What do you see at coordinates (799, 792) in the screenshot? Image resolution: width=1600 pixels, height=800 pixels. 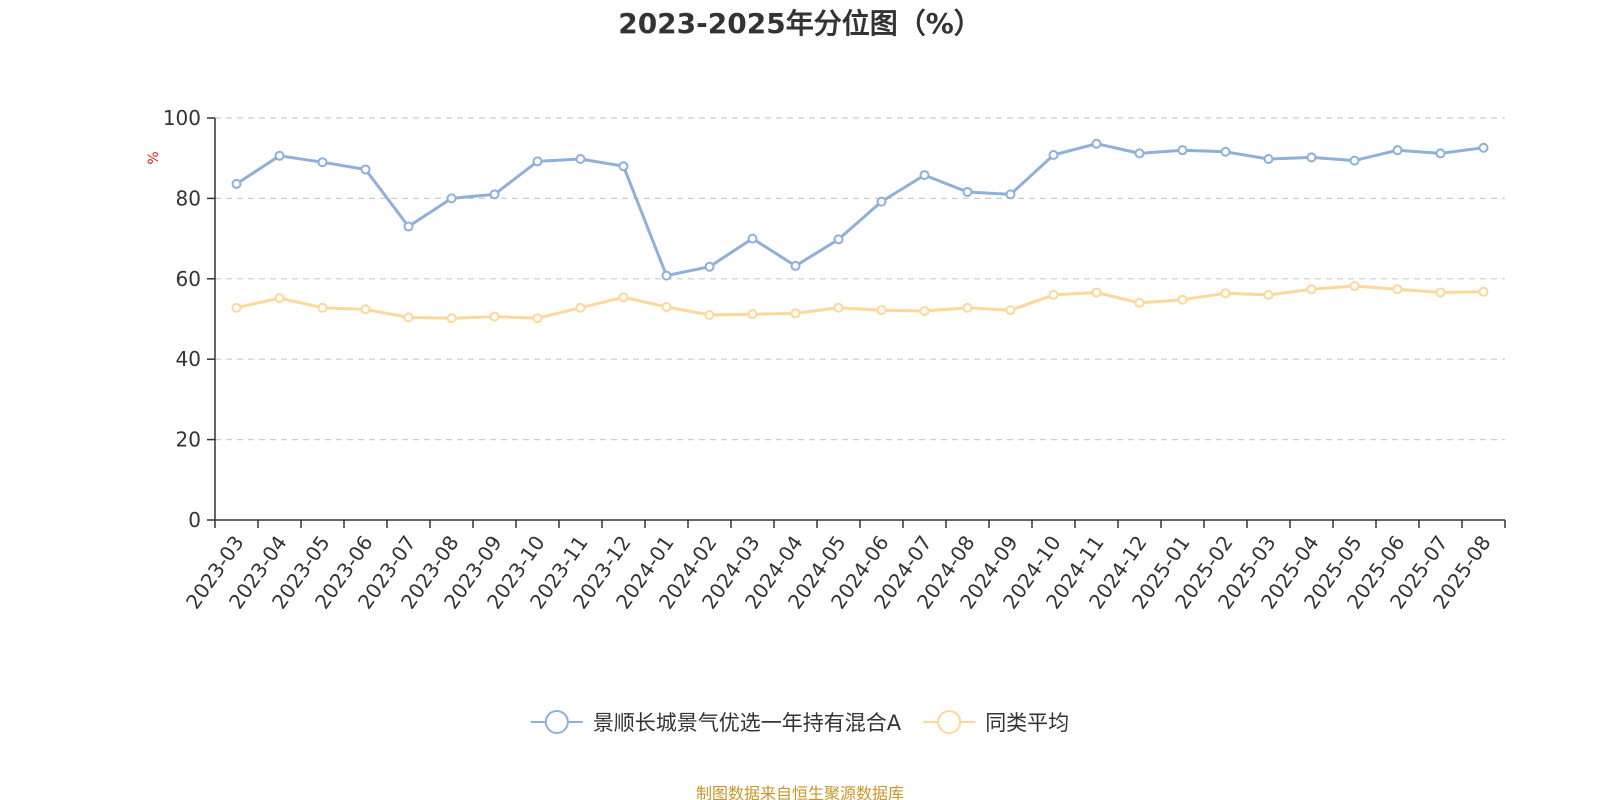 I see `data-source-note: 制图数据来自恒生聚源数据库` at bounding box center [799, 792].